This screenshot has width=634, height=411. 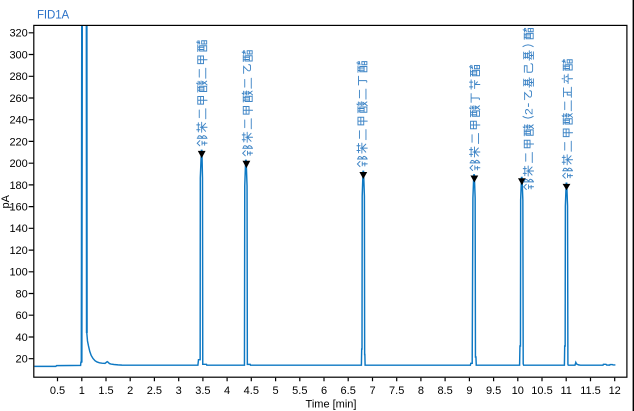 I want to click on svg-text: 6.5, so click(x=348, y=391).